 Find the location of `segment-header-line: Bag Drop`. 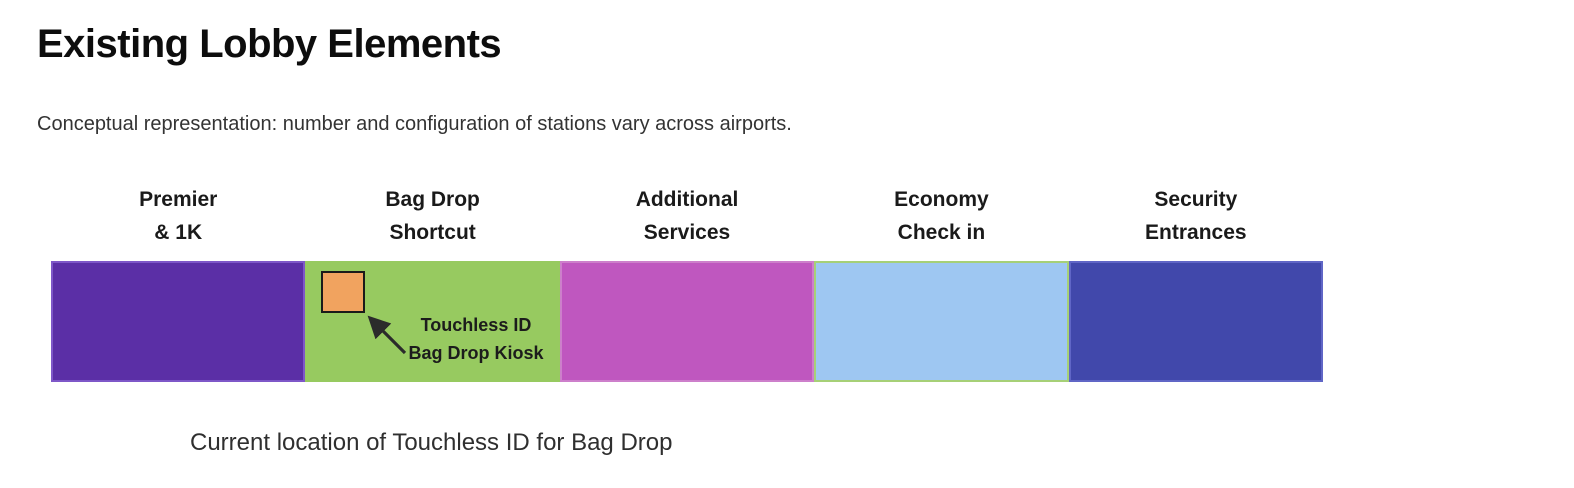

segment-header-line: Bag Drop is located at coordinates (432, 199).